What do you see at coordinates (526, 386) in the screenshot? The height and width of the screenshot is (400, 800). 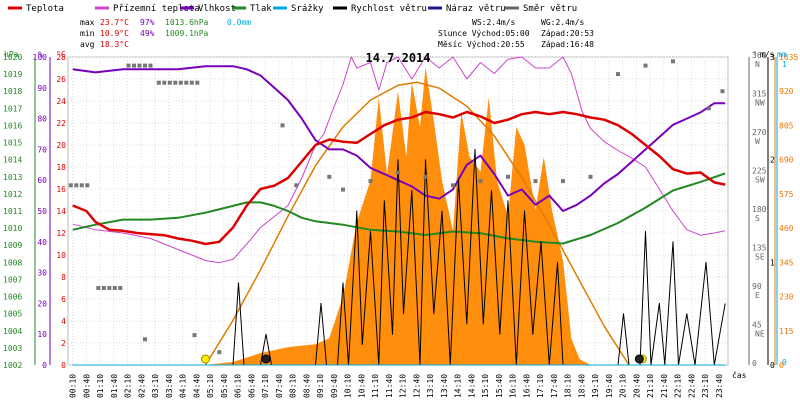 I see `time-tick-label: 16:40` at bounding box center [526, 386].